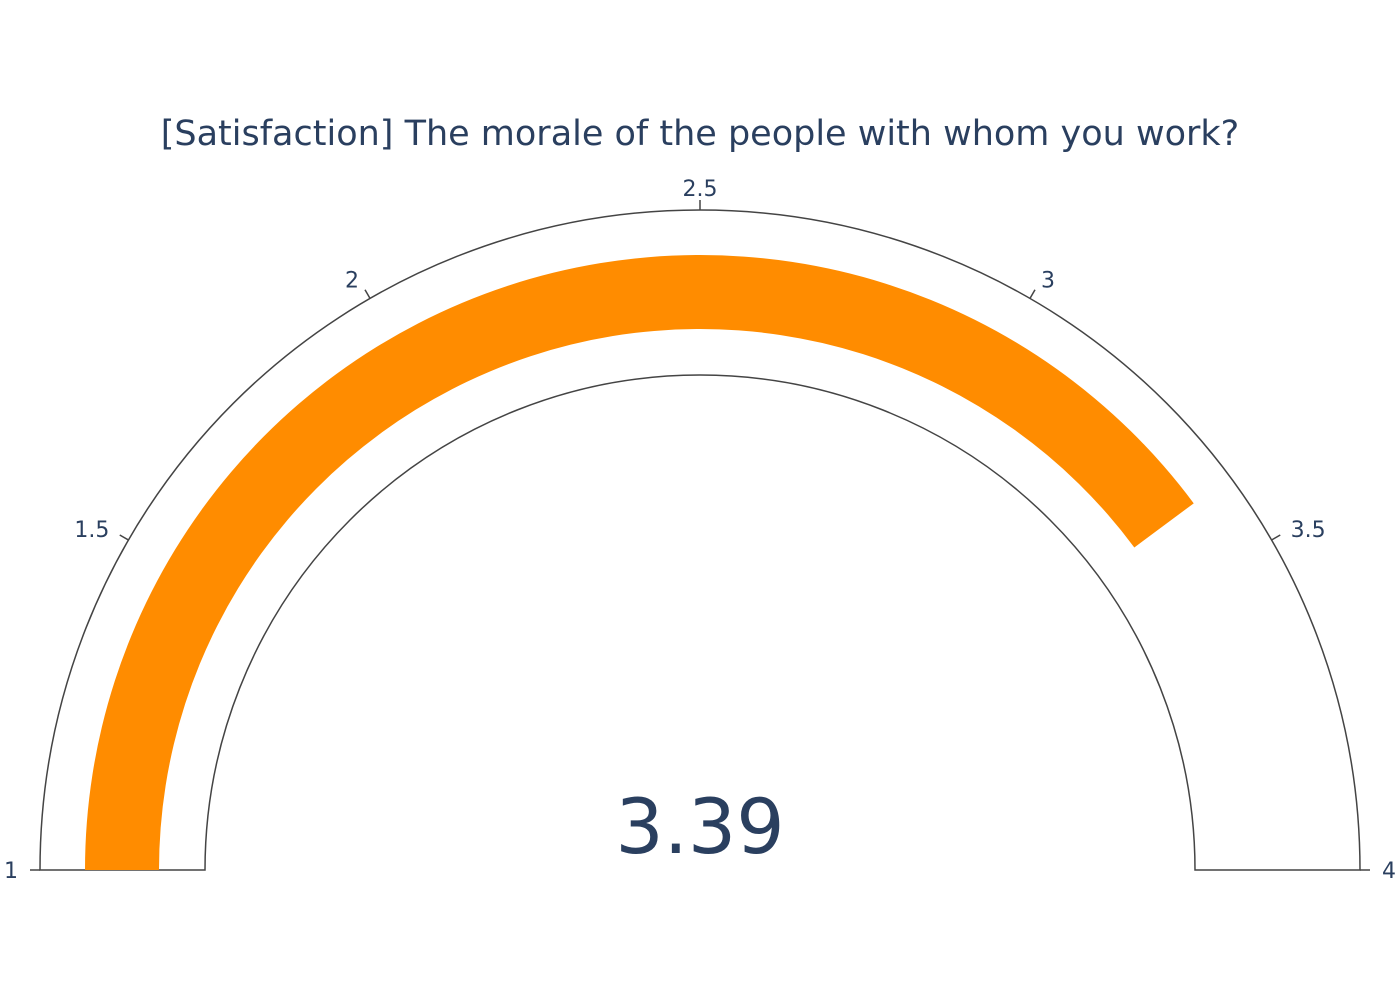 The width and height of the screenshot is (1400, 1000). What do you see at coordinates (1048, 280) in the screenshot?
I see `gauge-tick-label: 3` at bounding box center [1048, 280].